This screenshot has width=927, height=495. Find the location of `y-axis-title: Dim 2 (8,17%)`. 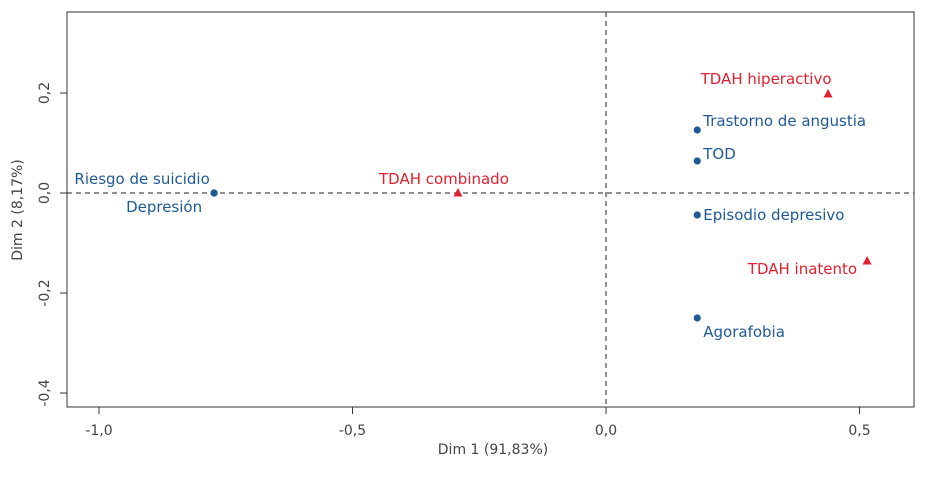

y-axis-title: Dim 2 (8,17%) is located at coordinates (18, 210).